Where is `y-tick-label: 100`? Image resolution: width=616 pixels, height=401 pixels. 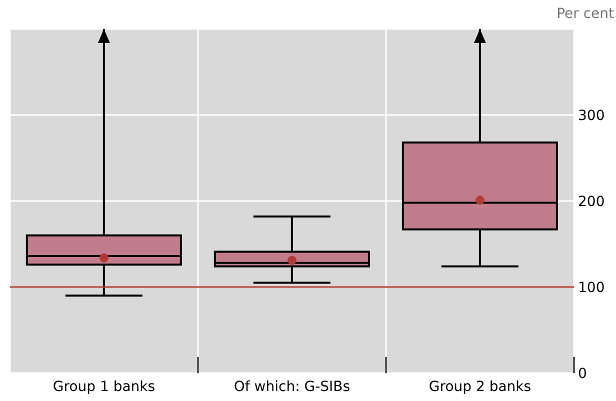
y-tick-label: 100 is located at coordinates (591, 288).